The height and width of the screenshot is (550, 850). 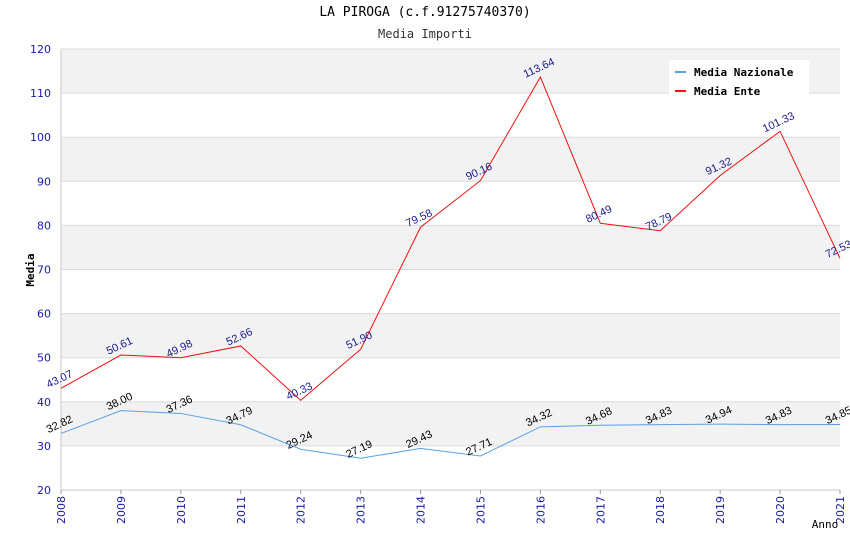 What do you see at coordinates (425, 12) in the screenshot?
I see `chart-title: LA PIROGA (c.f.91275740370)` at bounding box center [425, 12].